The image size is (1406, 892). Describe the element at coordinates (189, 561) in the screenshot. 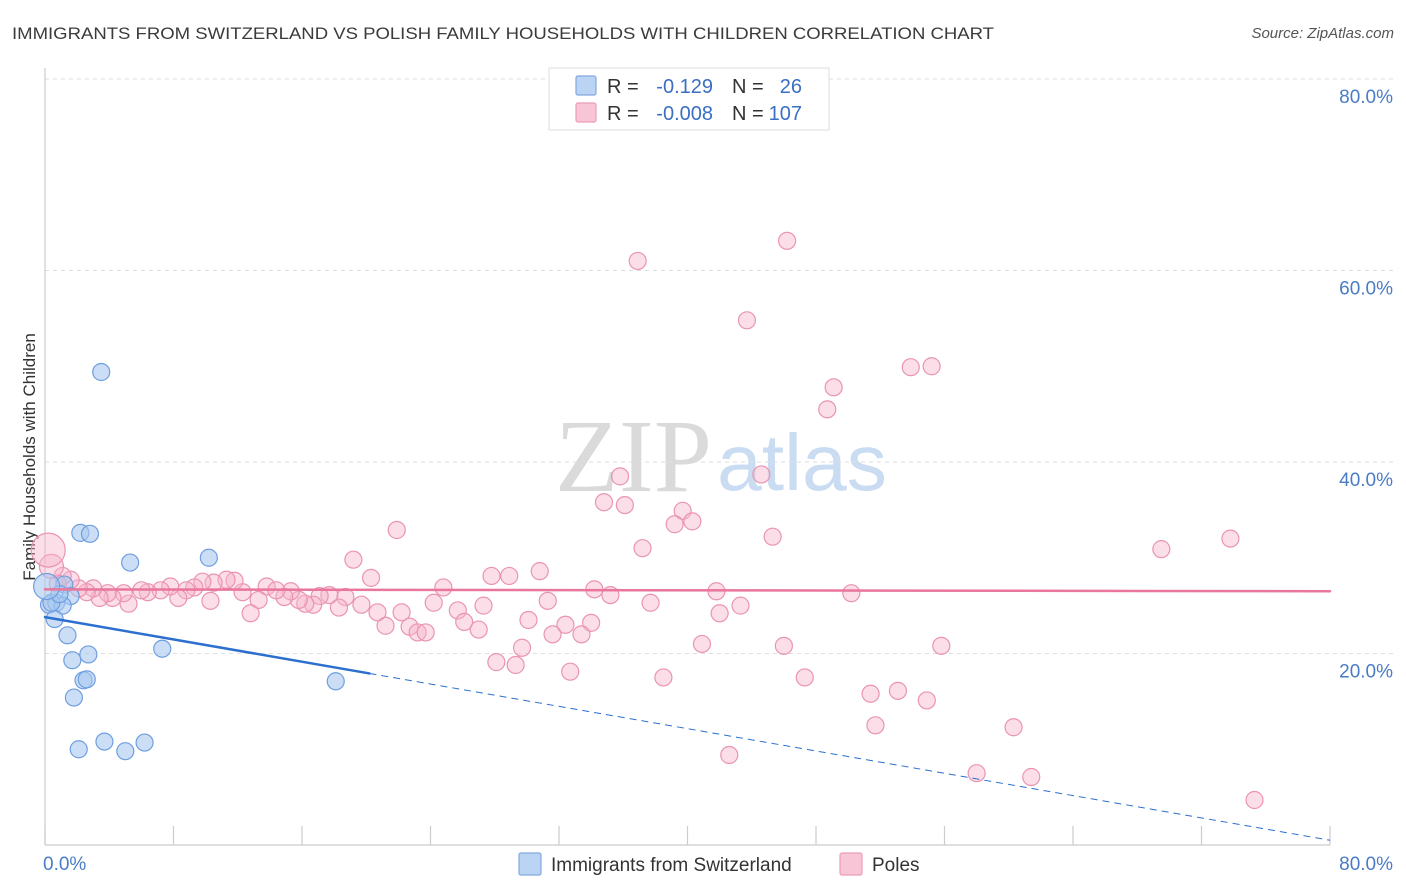

I see `points-switzerland` at that location.